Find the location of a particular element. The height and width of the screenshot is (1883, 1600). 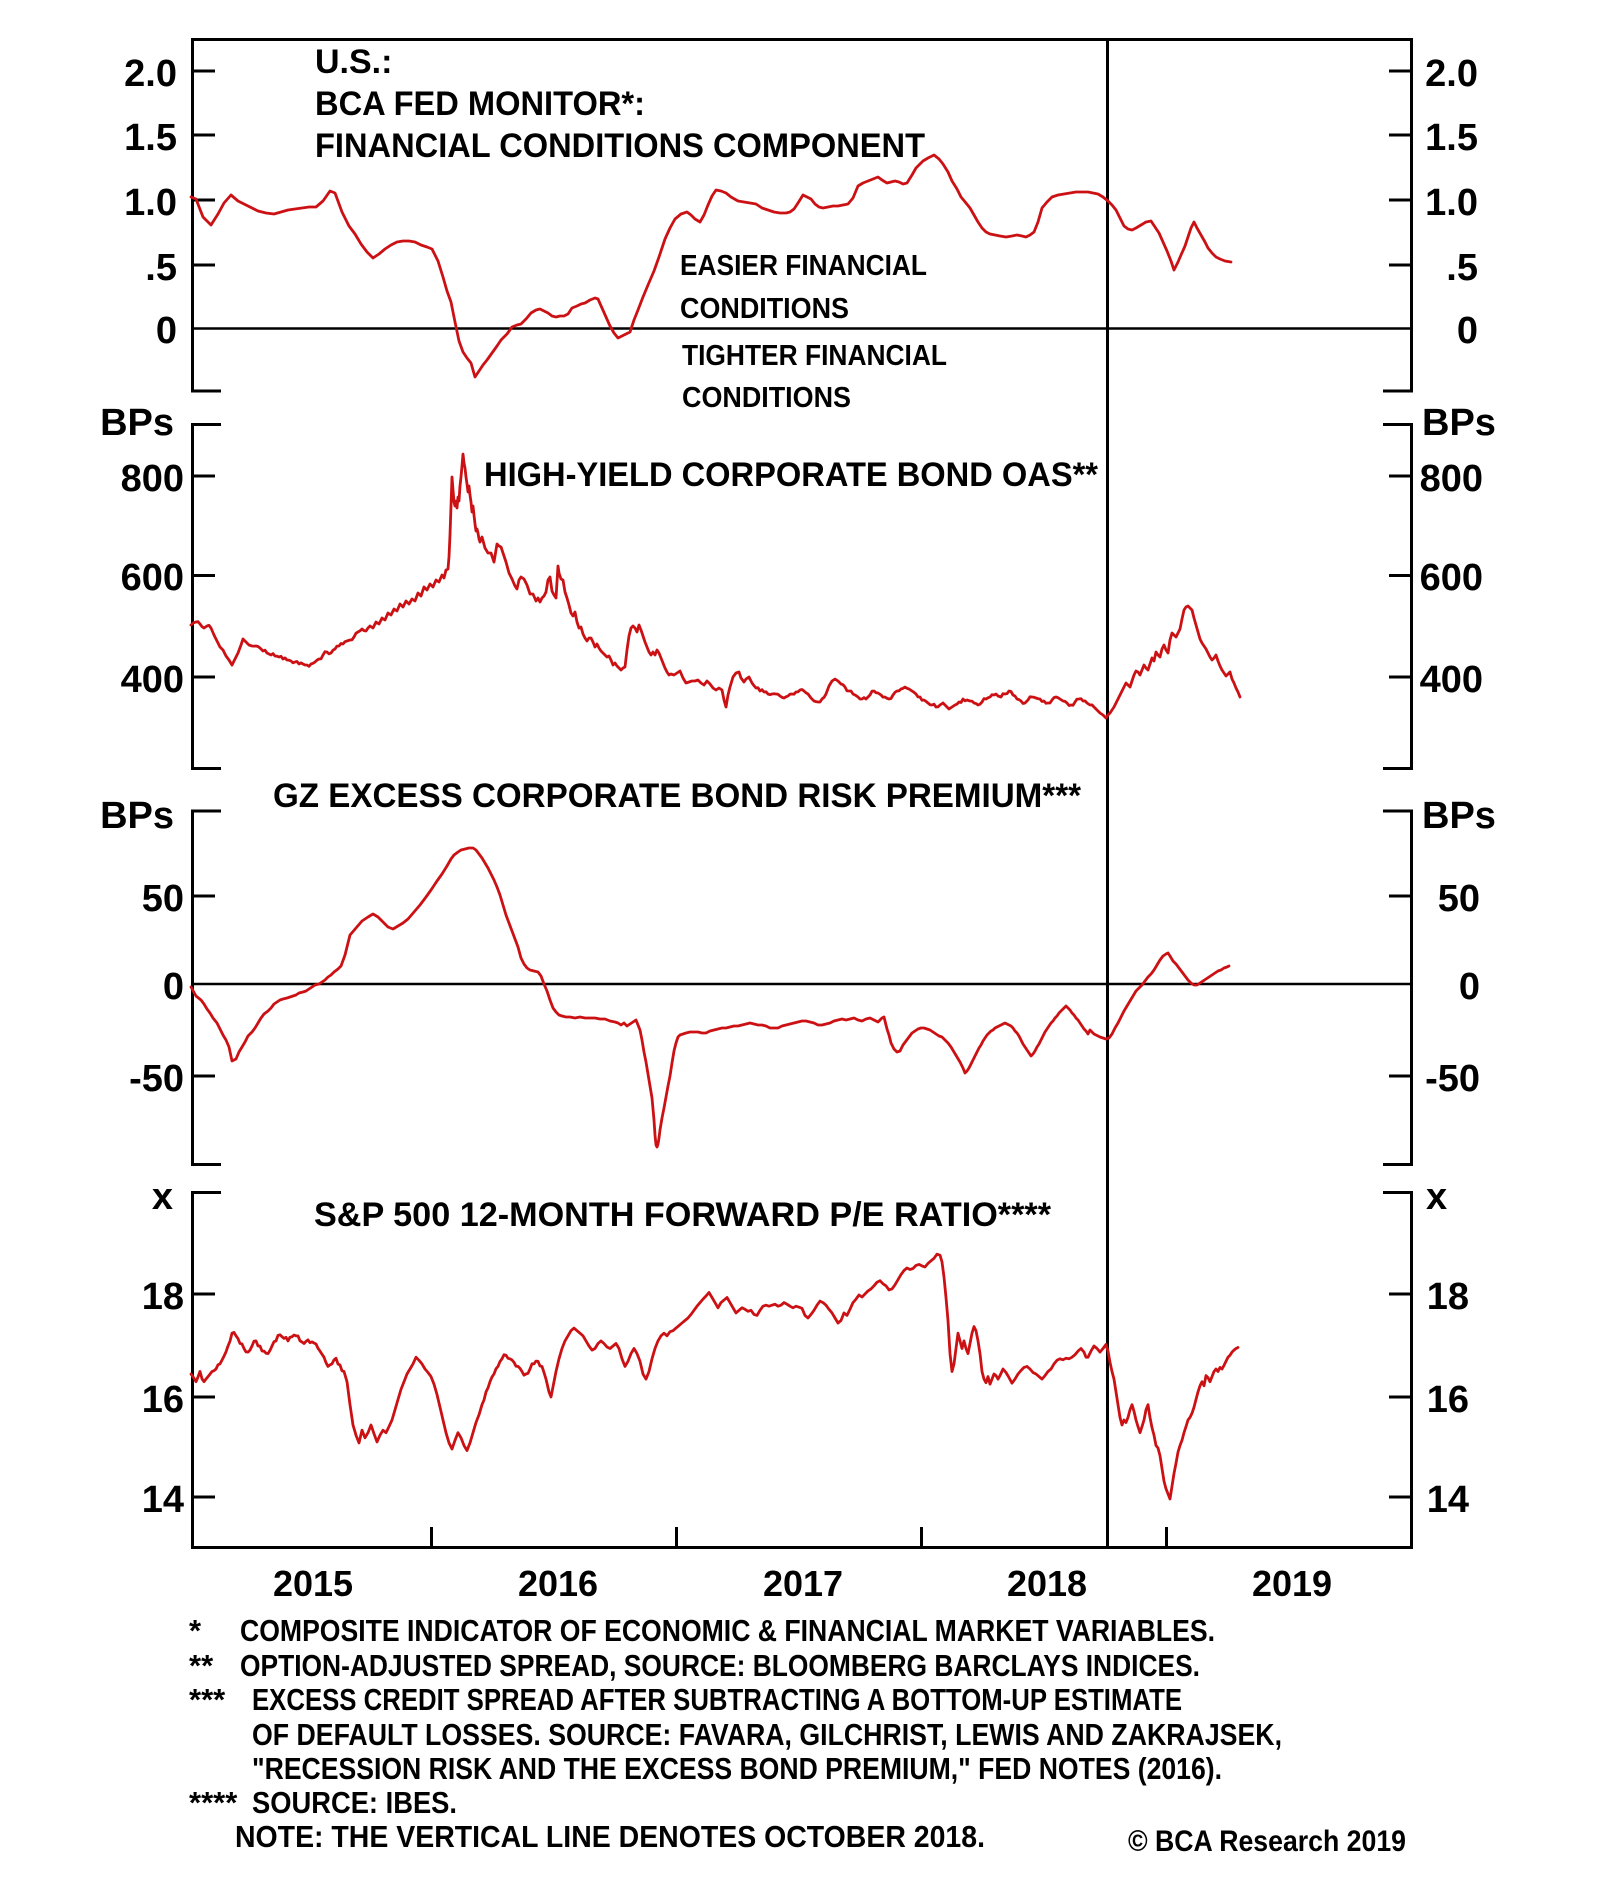

svg-text:HIGH-YIELD CORPORATE BOND OAS*: HIGH-YIELD CORPORATE BOND OAS** is located at coordinates (791, 475).